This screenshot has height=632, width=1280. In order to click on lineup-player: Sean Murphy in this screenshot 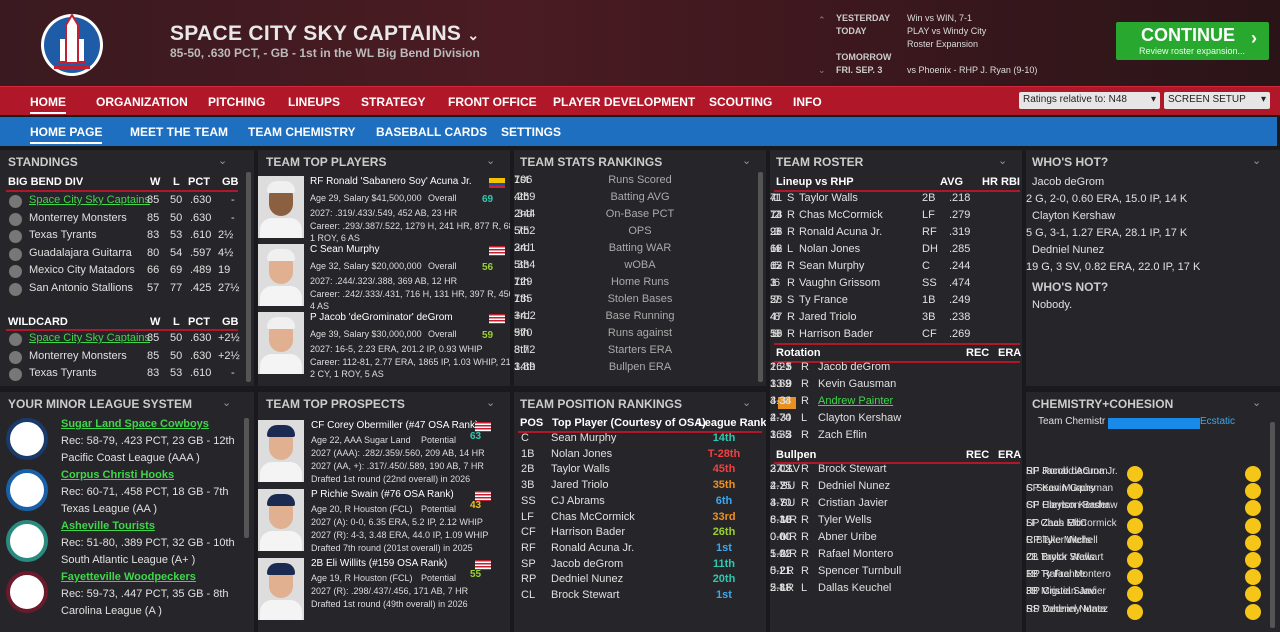, I will do `click(832, 266)`.